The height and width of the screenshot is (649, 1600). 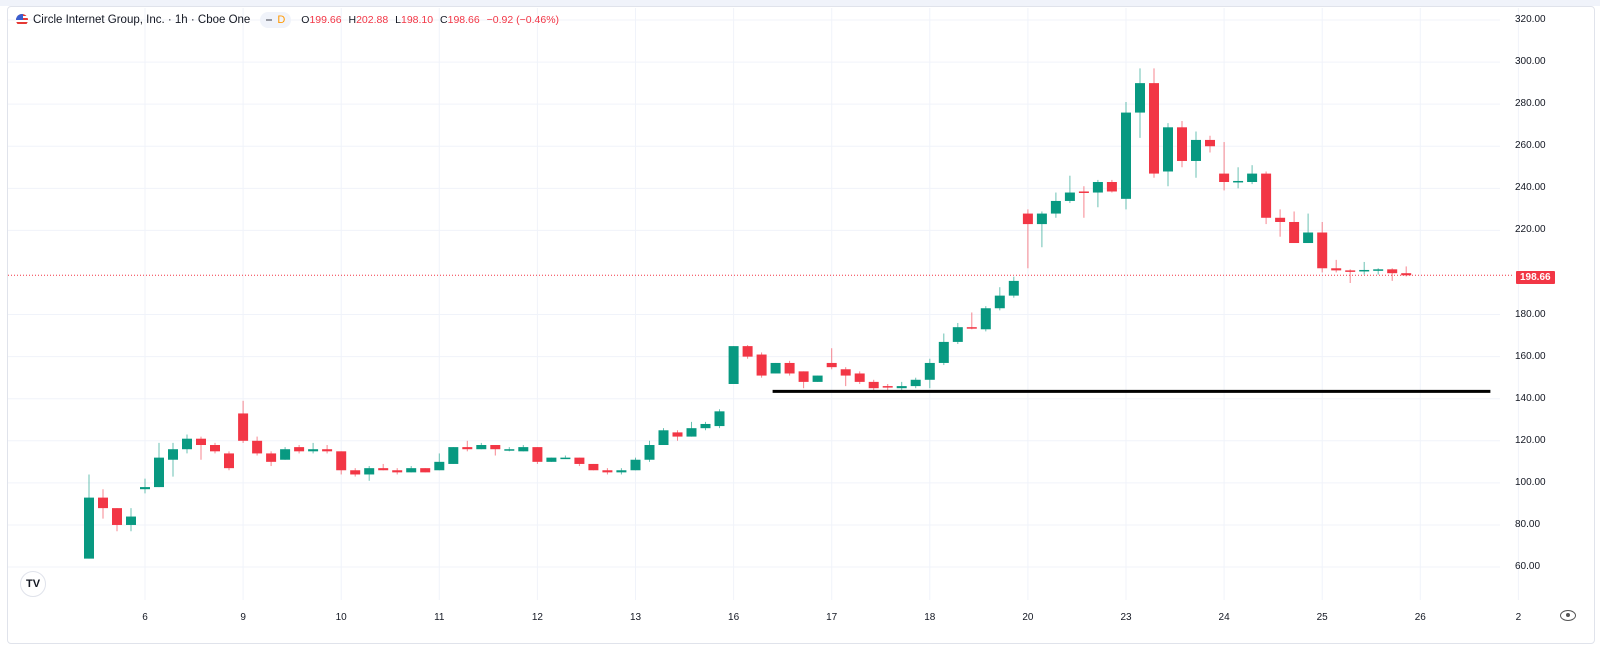 I want to click on time-tick-label: 2, so click(x=1518, y=617).